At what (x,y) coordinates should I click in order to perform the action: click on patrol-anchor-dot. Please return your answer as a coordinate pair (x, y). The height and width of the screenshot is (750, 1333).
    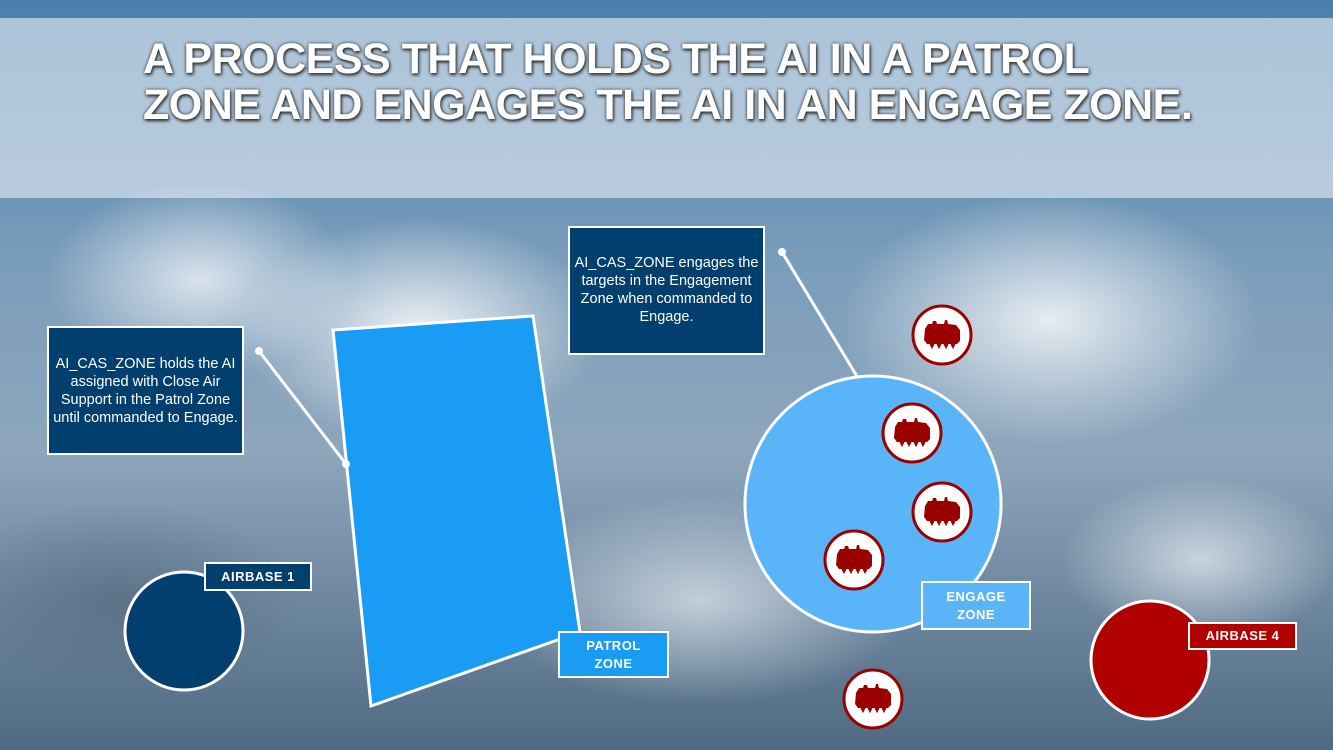
    Looking at the image, I should click on (346, 464).